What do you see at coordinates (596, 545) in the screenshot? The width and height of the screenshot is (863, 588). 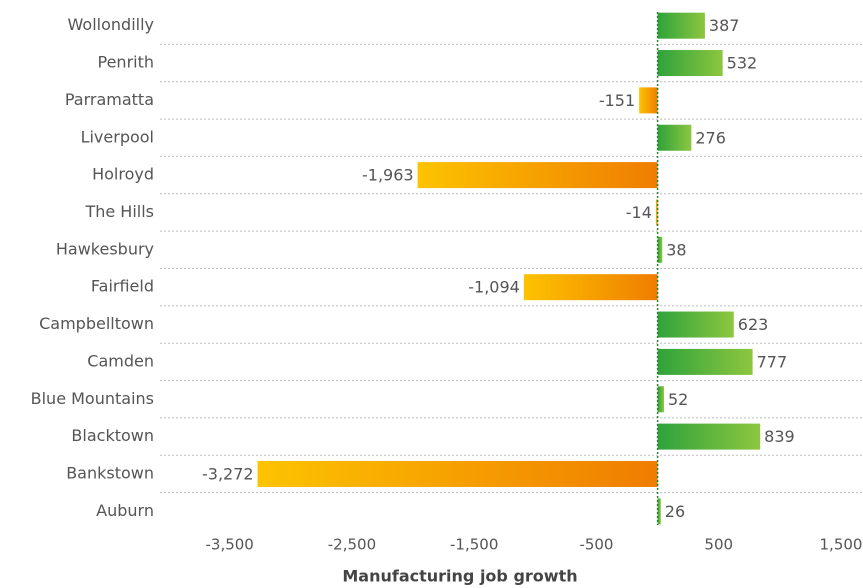 I see `x-tick-label: -500` at bounding box center [596, 545].